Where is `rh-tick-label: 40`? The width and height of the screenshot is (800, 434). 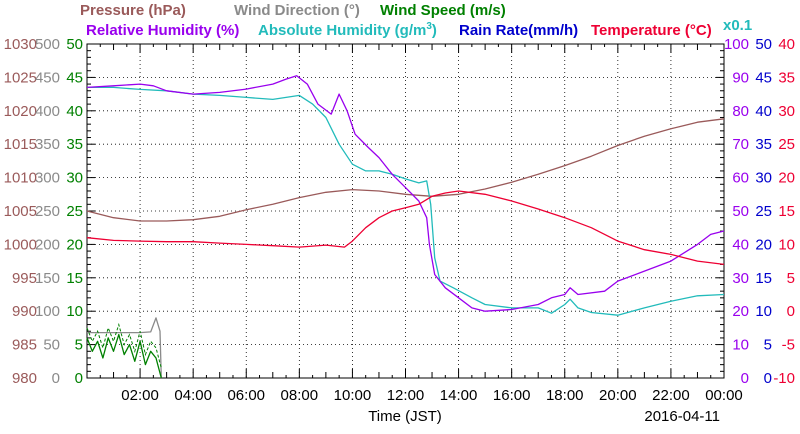
rh-tick-label: 40 is located at coordinates (740, 244).